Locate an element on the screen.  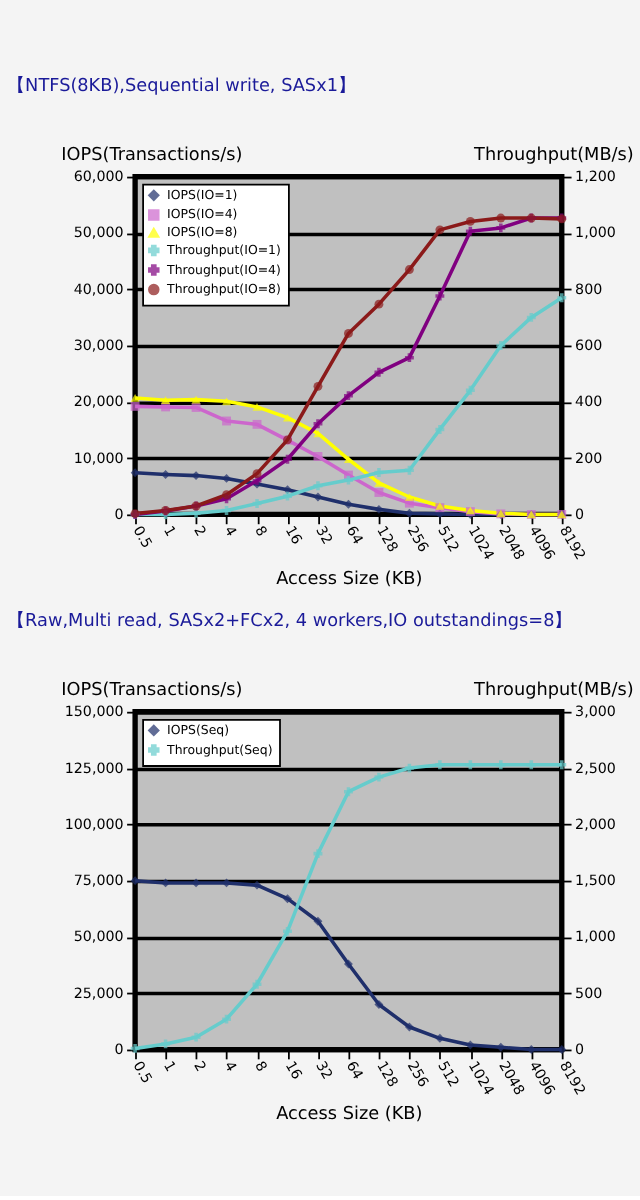
y-tick-label: 10,000 is located at coordinates (99, 457).